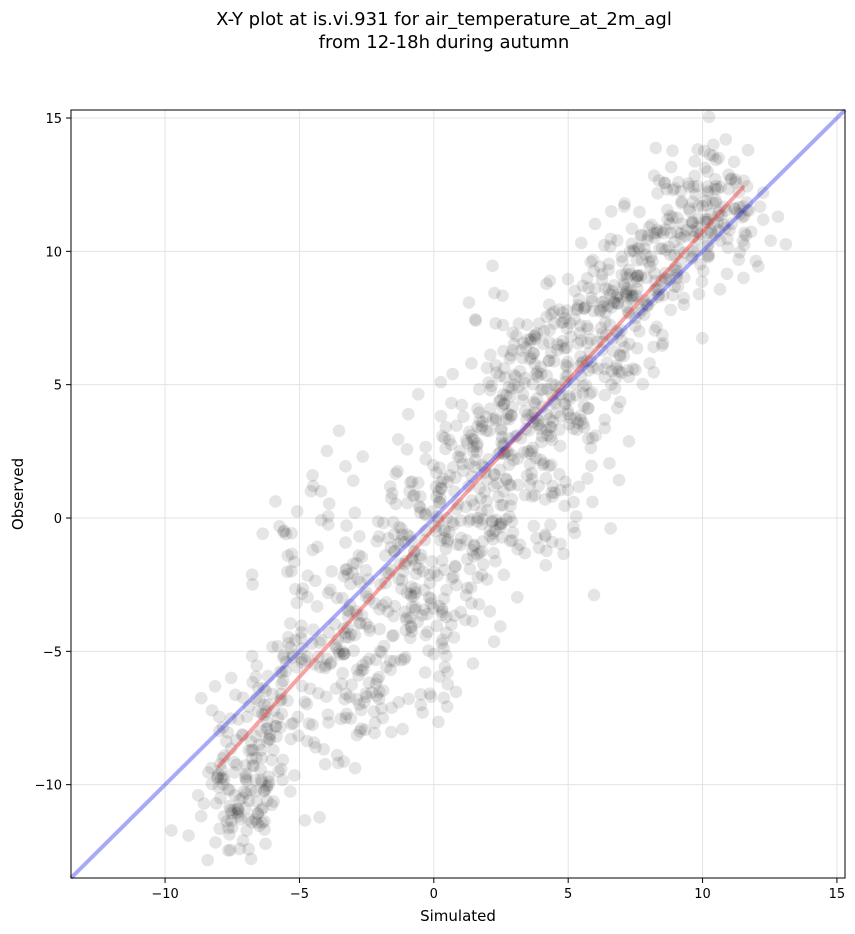  Describe the element at coordinates (702, 894) in the screenshot. I see `x-tick-label: 10` at that location.